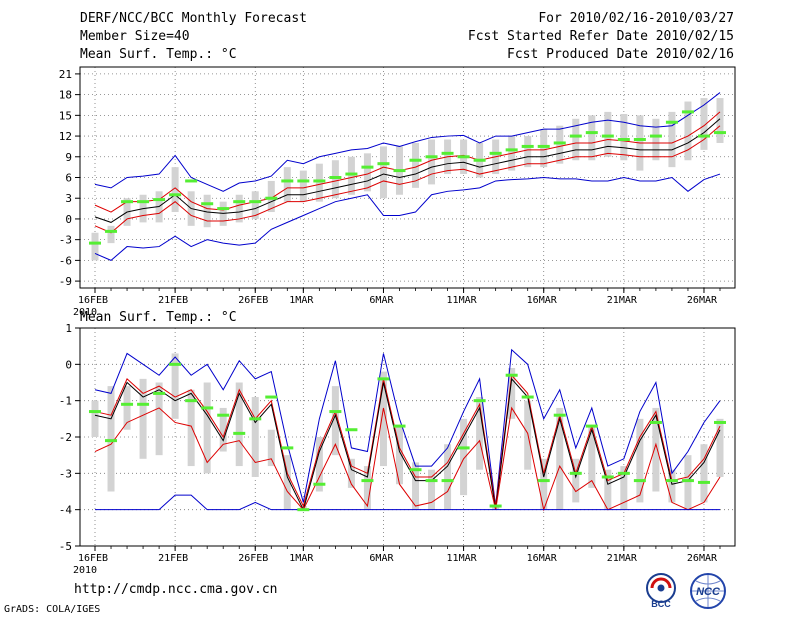  What do you see at coordinates (253, 558) in the screenshot?
I see `x-tick-label: 26FEB` at bounding box center [253, 558].